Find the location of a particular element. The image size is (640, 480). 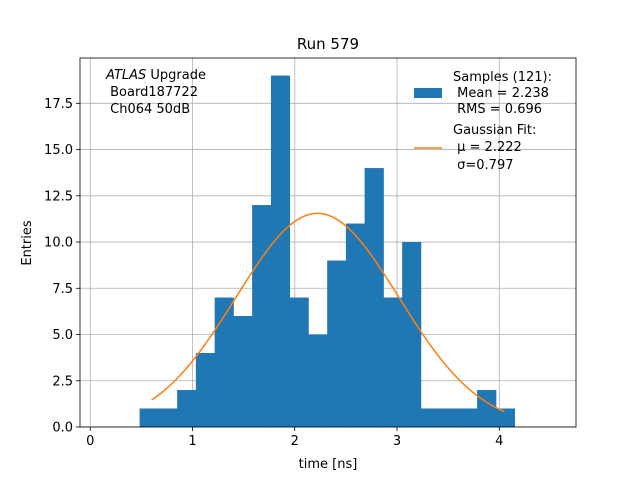

x-tick-label-3: 3 is located at coordinates (397, 441).